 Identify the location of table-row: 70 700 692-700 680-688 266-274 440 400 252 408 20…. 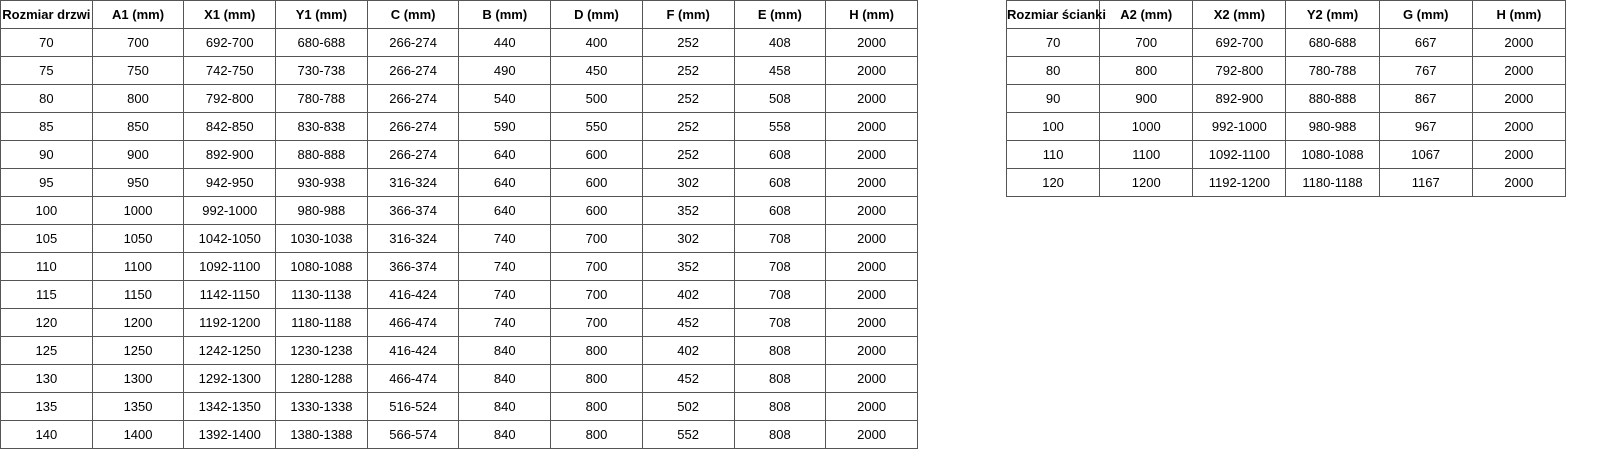
(459, 42).